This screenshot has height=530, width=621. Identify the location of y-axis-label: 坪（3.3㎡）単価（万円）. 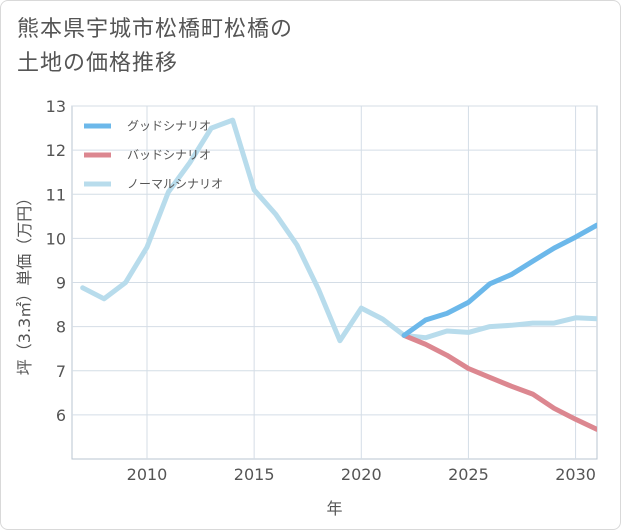
(24, 282).